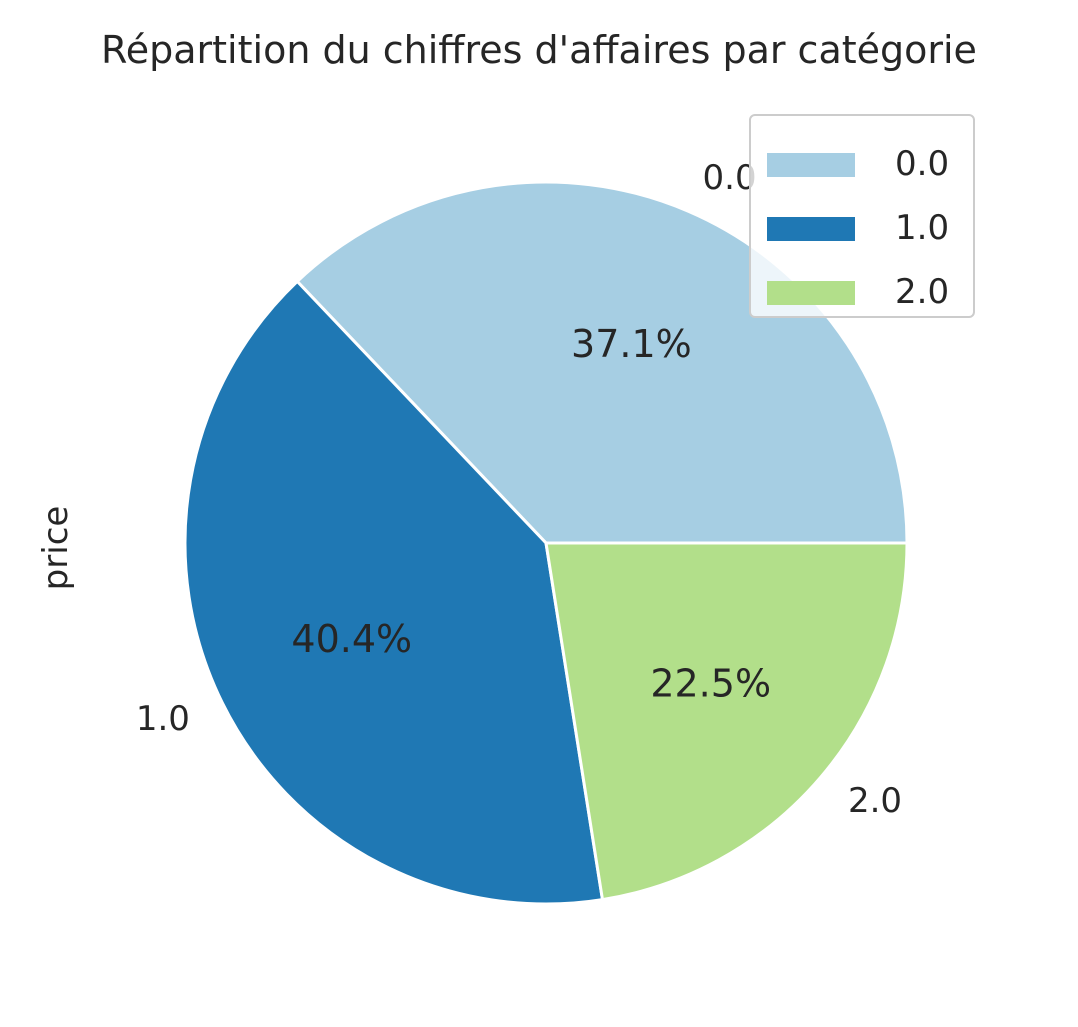 This screenshot has width=1078, height=1027. Describe the element at coordinates (726, 721) in the screenshot. I see `pie-slice-2.0` at that location.